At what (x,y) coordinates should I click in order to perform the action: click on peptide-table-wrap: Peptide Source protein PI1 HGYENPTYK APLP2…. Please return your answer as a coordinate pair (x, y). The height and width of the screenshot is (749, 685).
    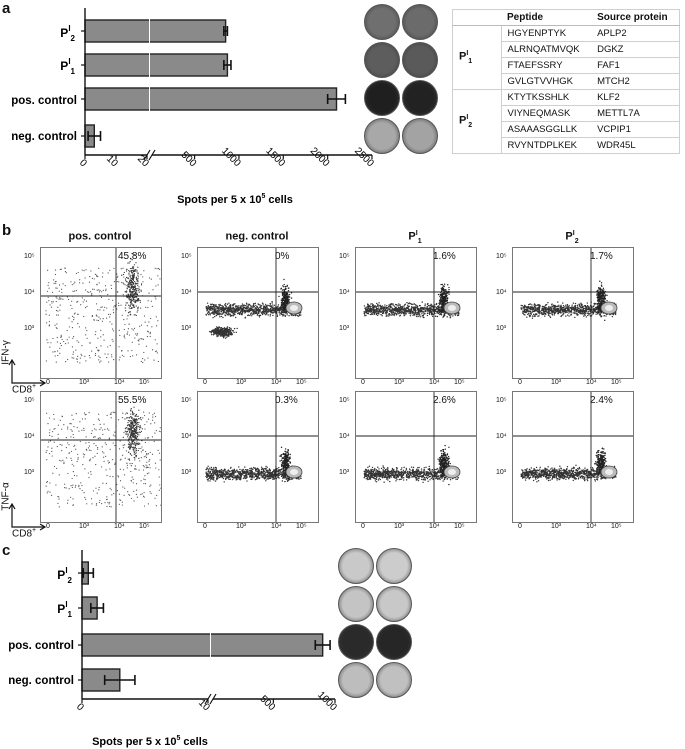
    Looking at the image, I should click on (566, 81).